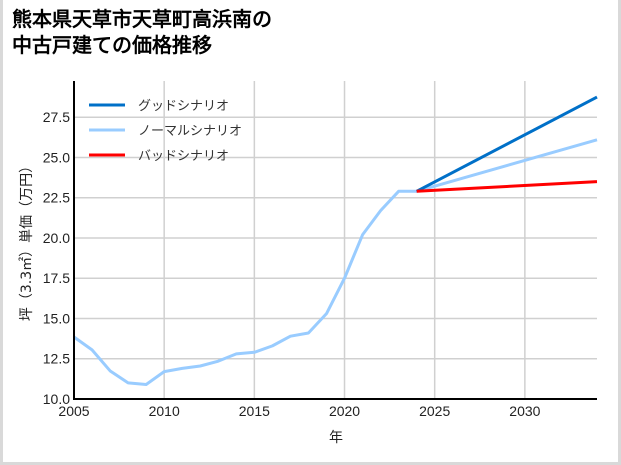 The height and width of the screenshot is (465, 621). I want to click on chart-title-line-2: 中古戸建ての価格推移, so click(112, 45).